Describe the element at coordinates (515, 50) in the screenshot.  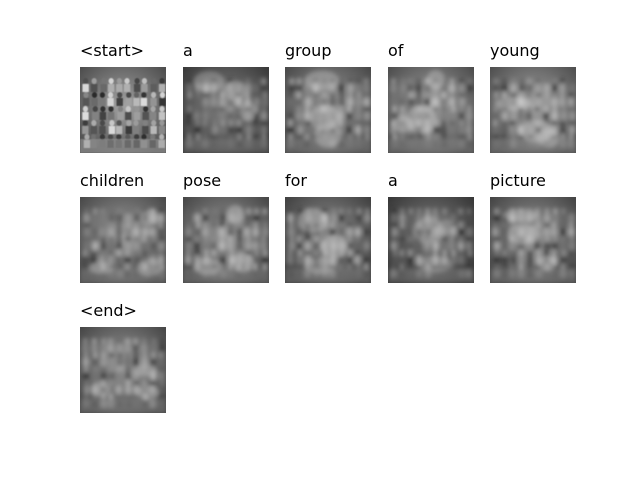
I see `caption-word-label: young` at that location.